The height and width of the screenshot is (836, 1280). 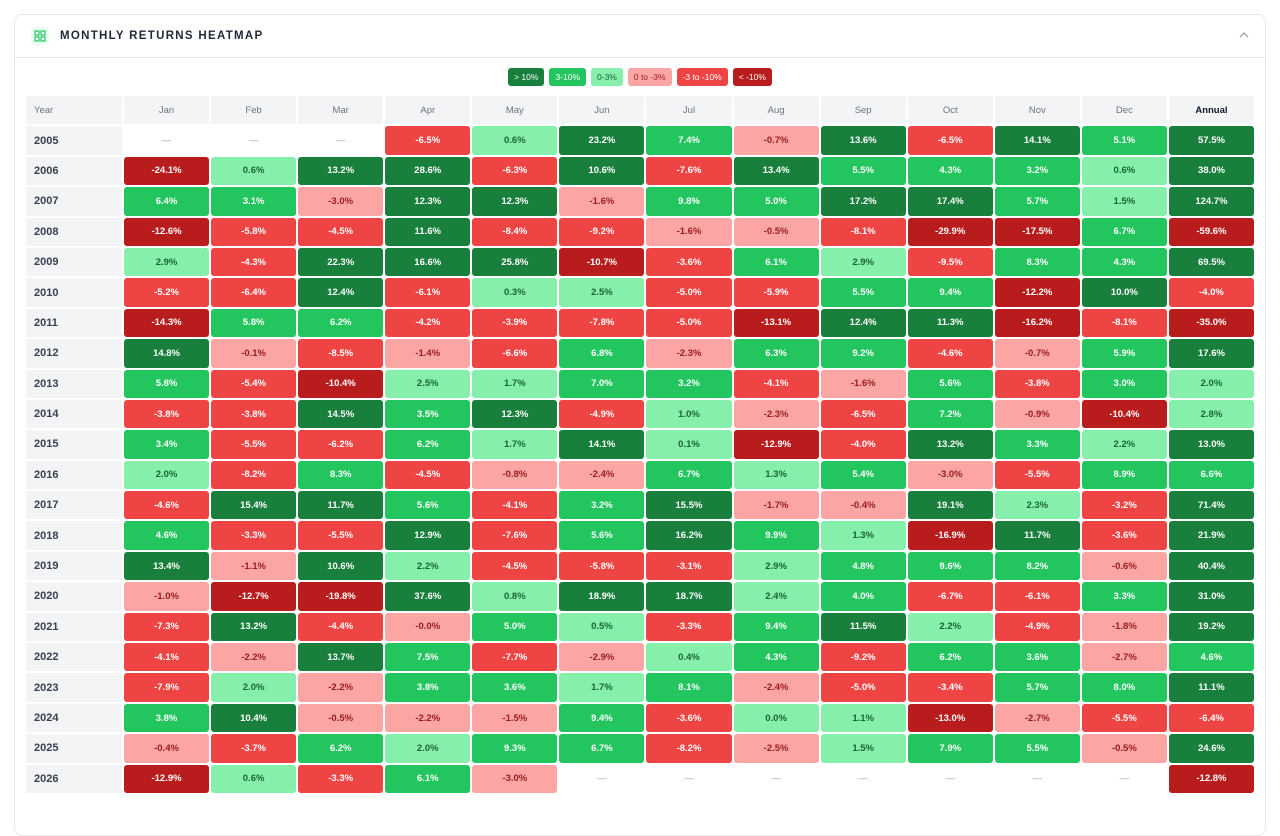 What do you see at coordinates (602, 292) in the screenshot?
I see `return-cell: 2.5%` at bounding box center [602, 292].